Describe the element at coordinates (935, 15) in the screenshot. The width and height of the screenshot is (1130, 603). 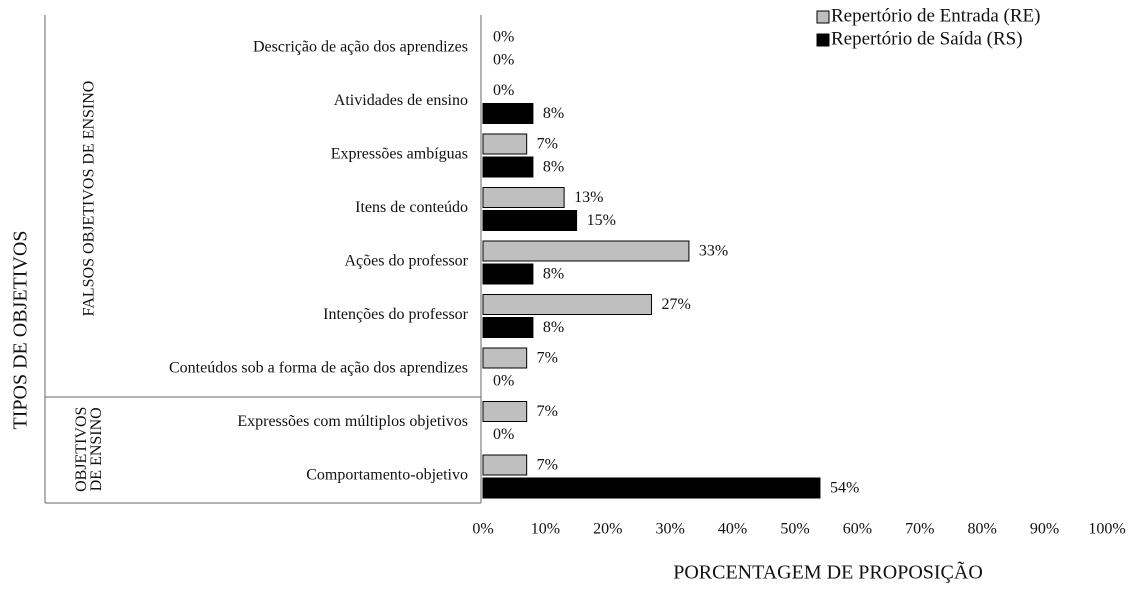
I see `legend-label: Repertório de Entrada (RE)` at that location.